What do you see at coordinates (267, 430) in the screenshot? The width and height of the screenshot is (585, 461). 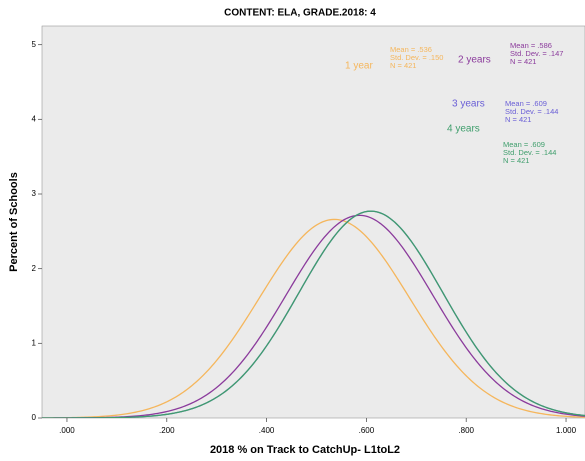 I see `x-tick-label: .400` at bounding box center [267, 430].